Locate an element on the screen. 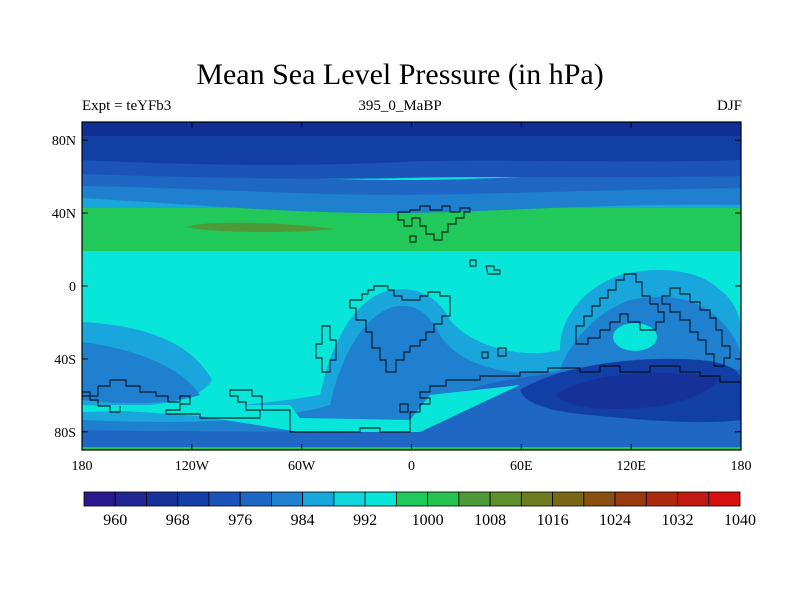  coastline-south-pacific is located at coordinates (101, 402).